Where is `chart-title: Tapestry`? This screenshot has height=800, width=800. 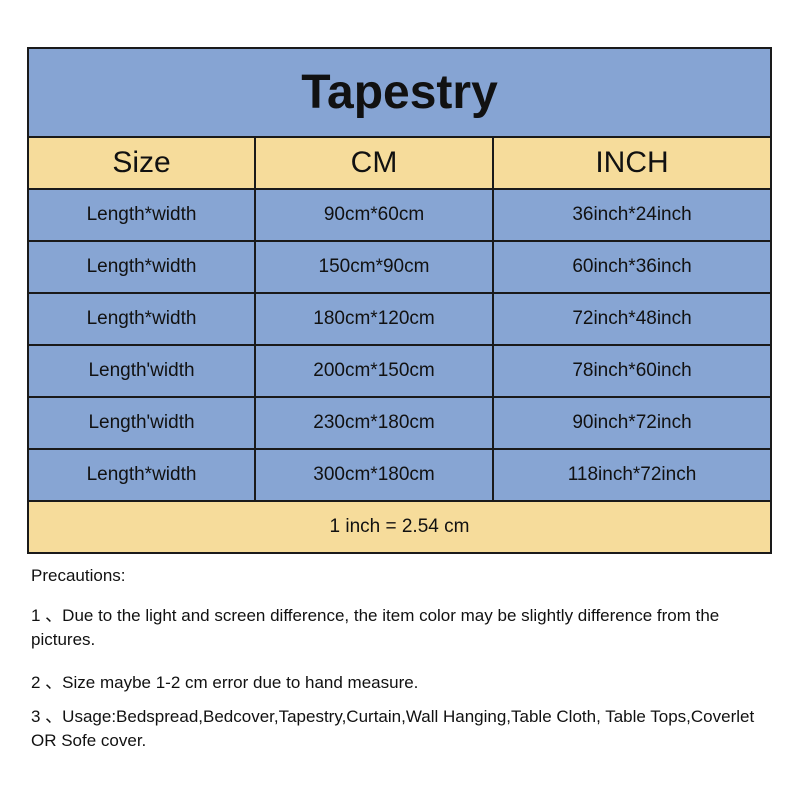 chart-title: Tapestry is located at coordinates (399, 92).